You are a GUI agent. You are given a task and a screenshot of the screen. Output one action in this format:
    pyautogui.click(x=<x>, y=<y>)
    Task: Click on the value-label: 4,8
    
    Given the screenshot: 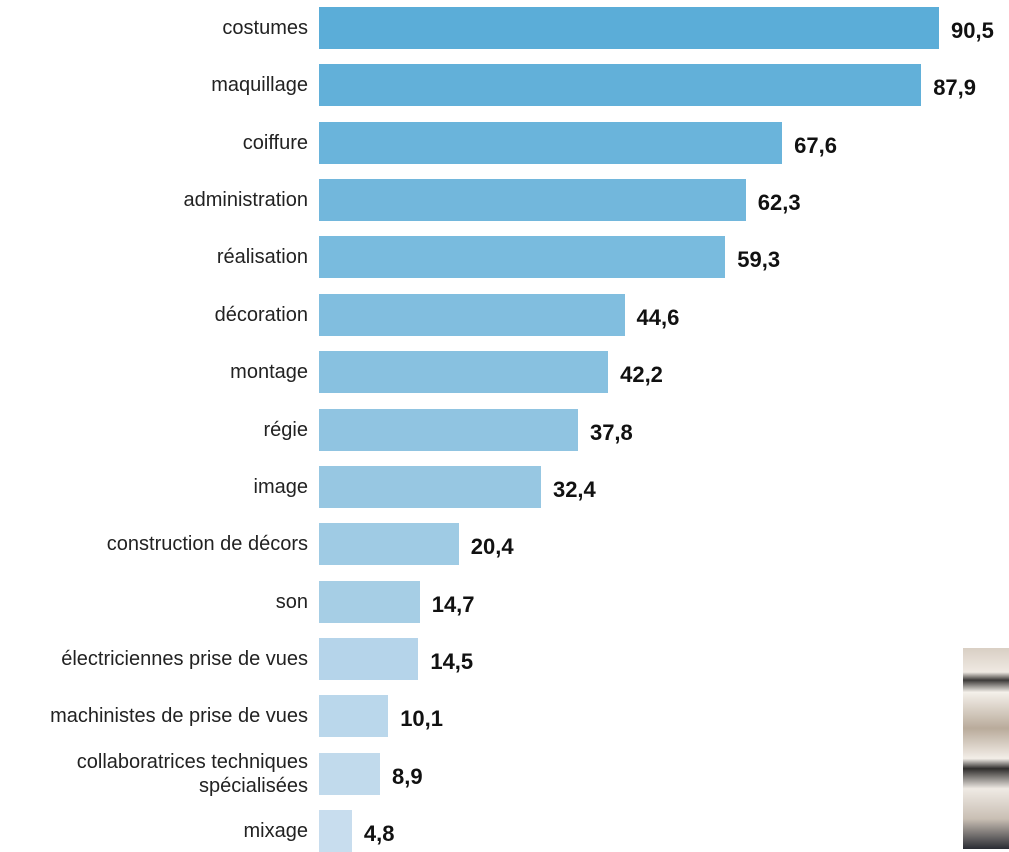 What is the action you would take?
    pyautogui.click(x=379, y=834)
    